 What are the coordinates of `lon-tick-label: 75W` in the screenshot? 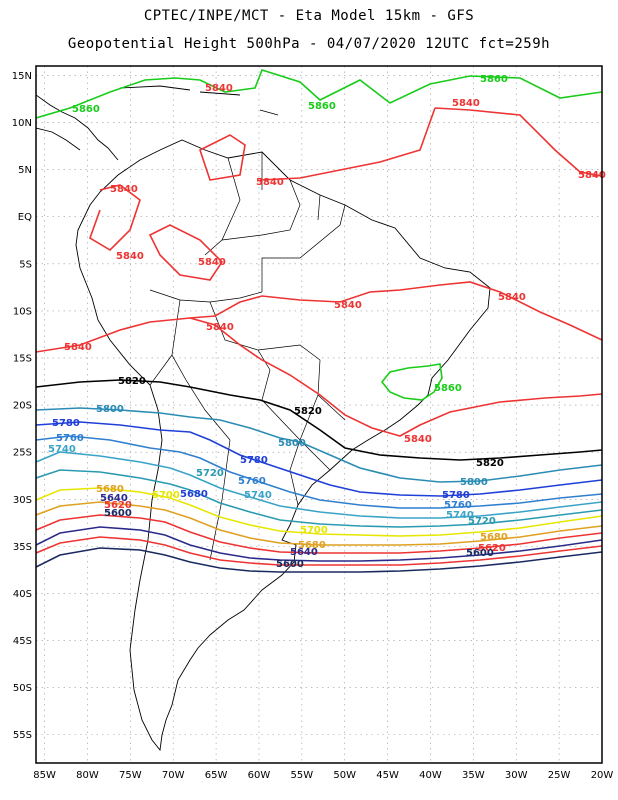 It's located at (130, 775).